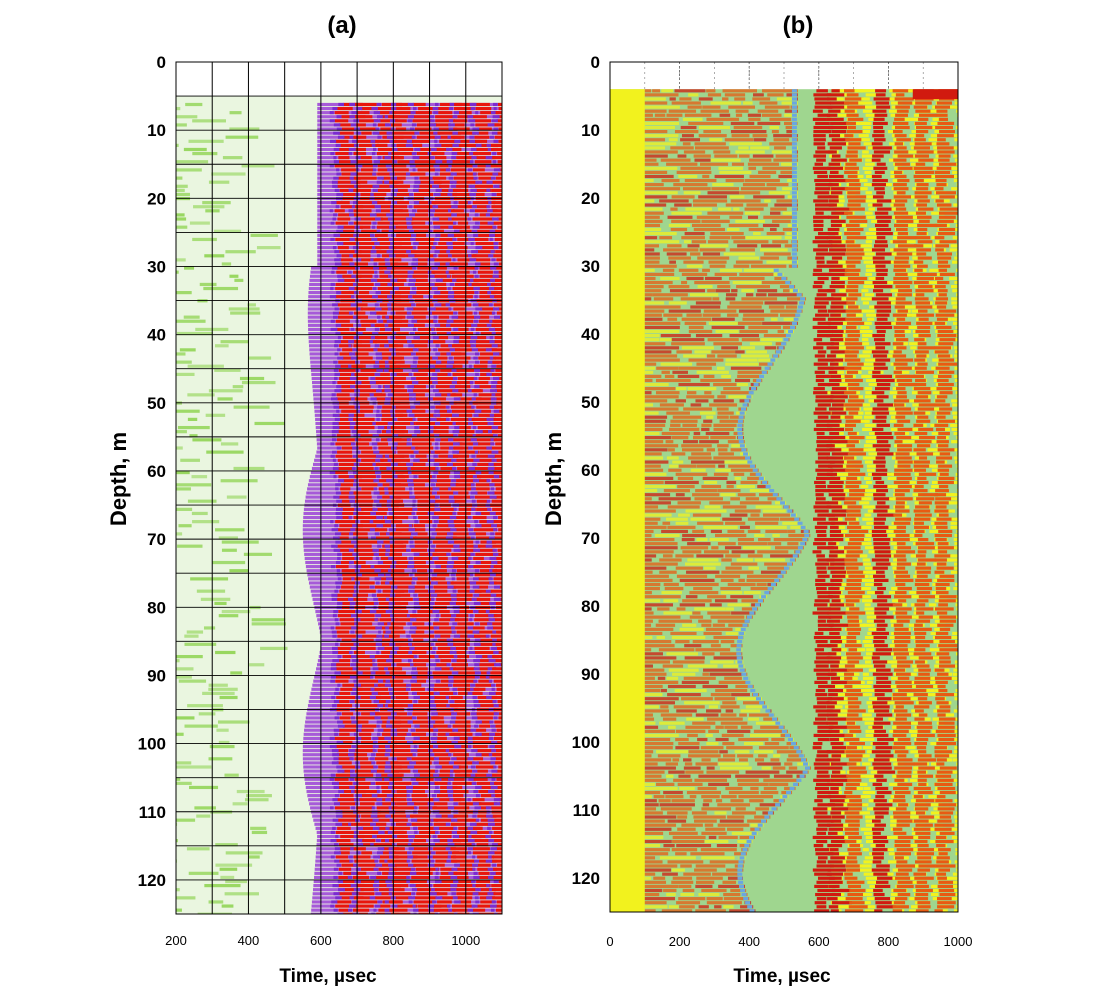 The width and height of the screenshot is (1100, 1000). I want to click on panel-a-body-row, so click(409, 158).